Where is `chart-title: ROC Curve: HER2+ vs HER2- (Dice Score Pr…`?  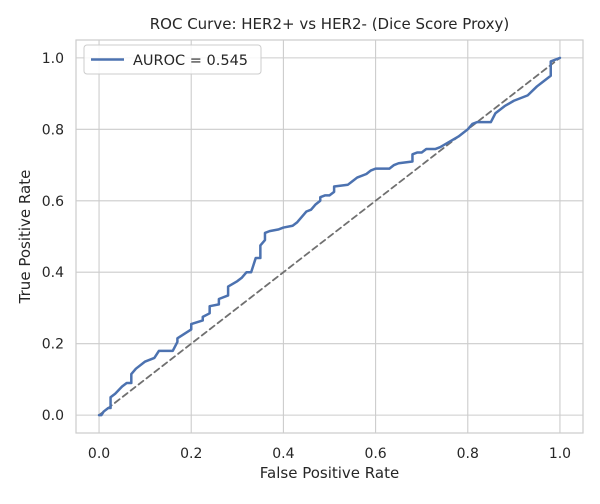
chart-title: ROC Curve: HER2+ vs HER2- (Dice Score Pr… is located at coordinates (330, 24).